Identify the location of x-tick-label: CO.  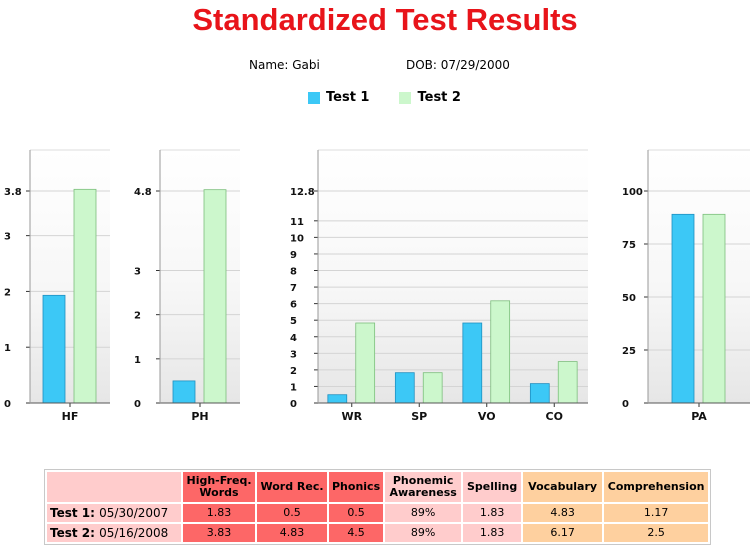
(554, 416).